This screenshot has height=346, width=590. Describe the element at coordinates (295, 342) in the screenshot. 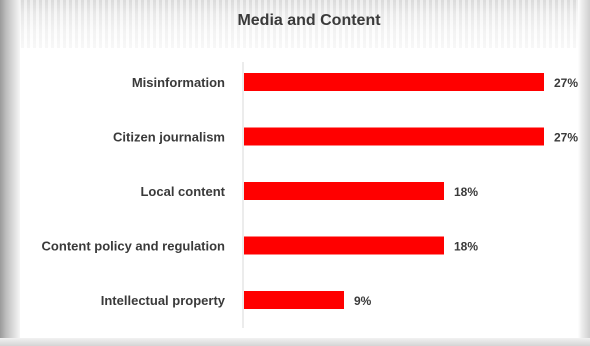

I see `bottom-edge-shadow` at that location.